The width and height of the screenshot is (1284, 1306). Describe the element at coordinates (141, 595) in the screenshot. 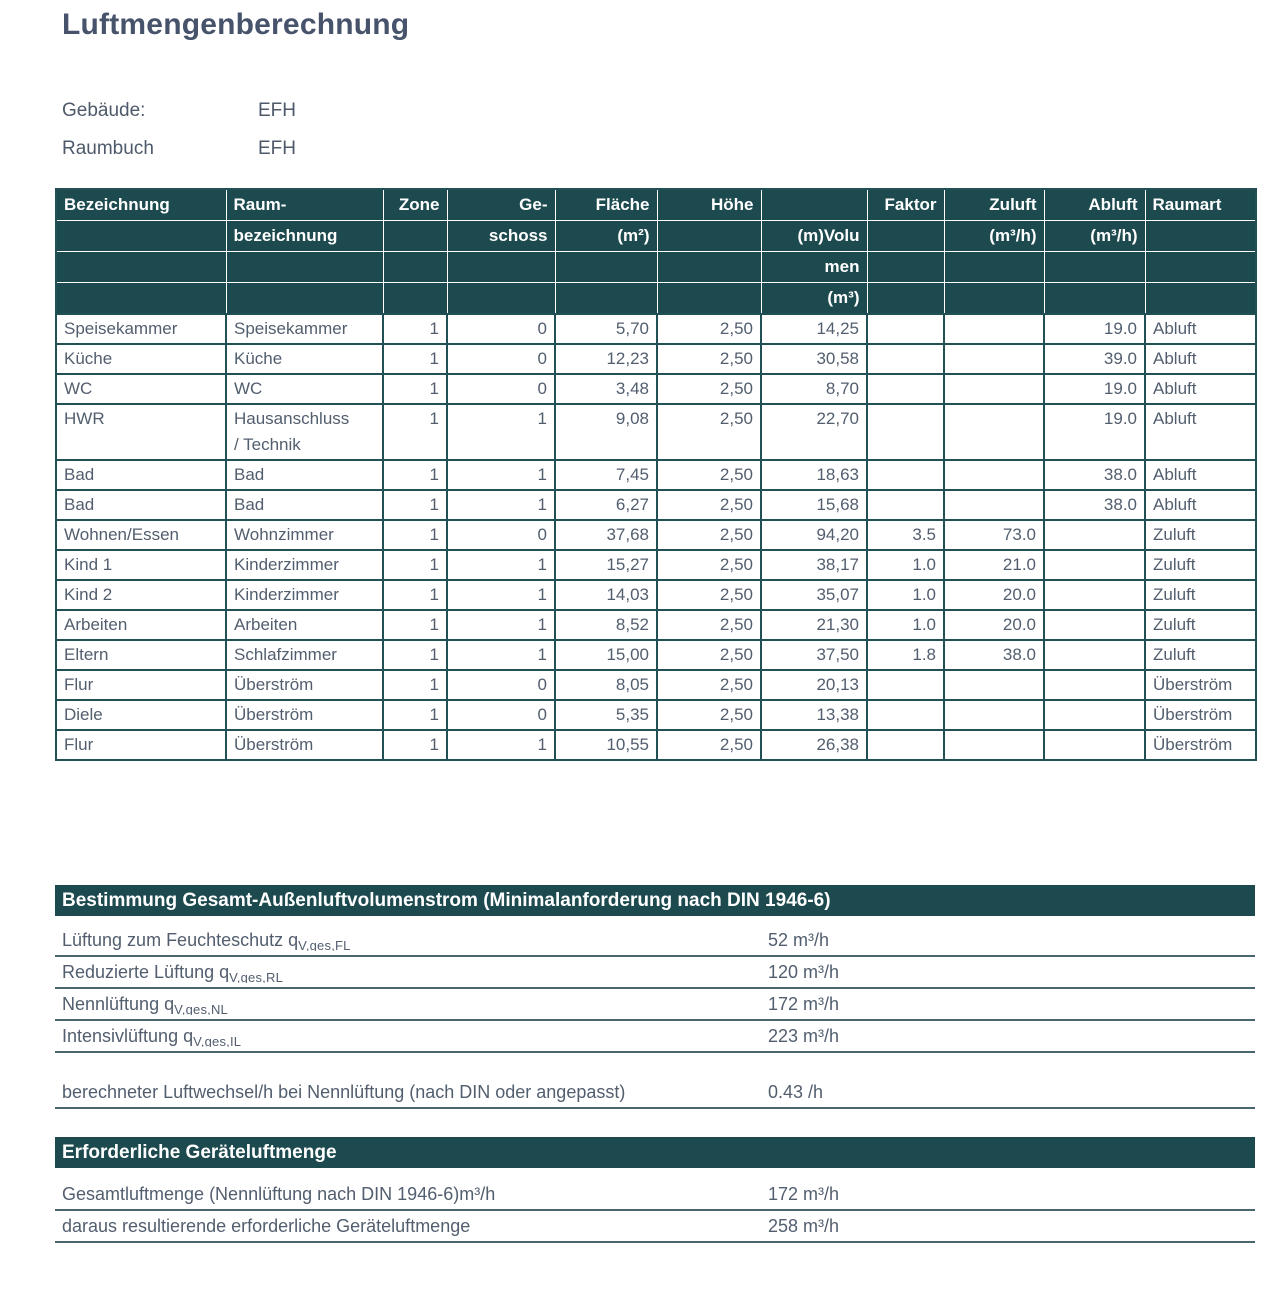

I see `table-cell: Kind 2` at that location.